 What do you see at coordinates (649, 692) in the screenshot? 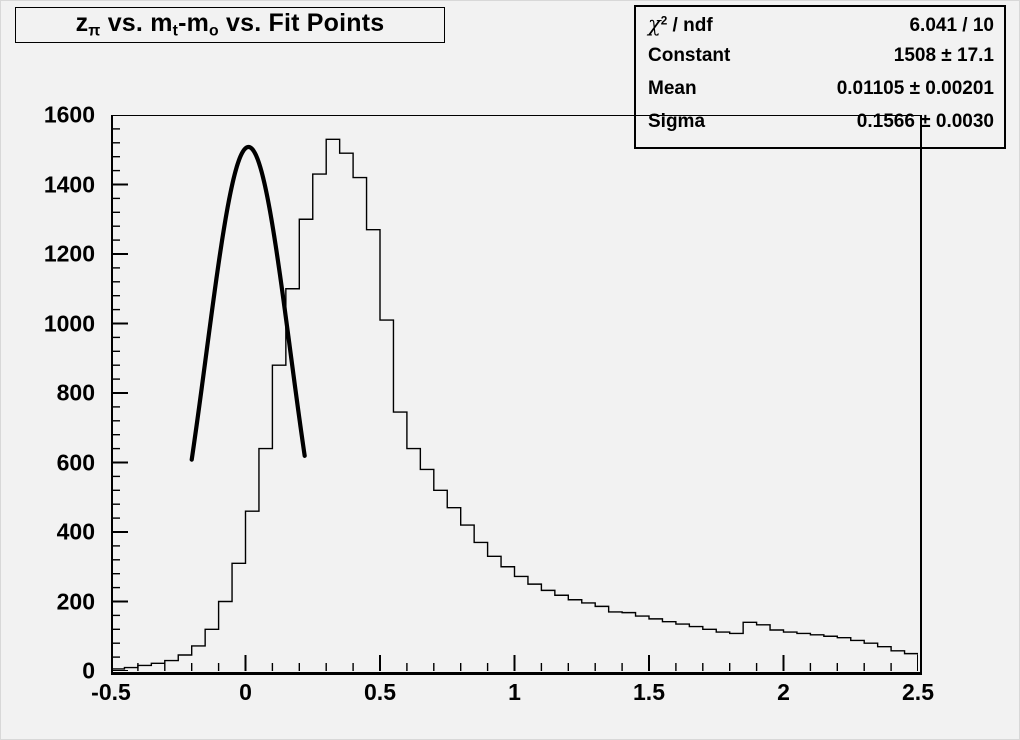
I see `x-tick-label: 1.5` at bounding box center [649, 692].